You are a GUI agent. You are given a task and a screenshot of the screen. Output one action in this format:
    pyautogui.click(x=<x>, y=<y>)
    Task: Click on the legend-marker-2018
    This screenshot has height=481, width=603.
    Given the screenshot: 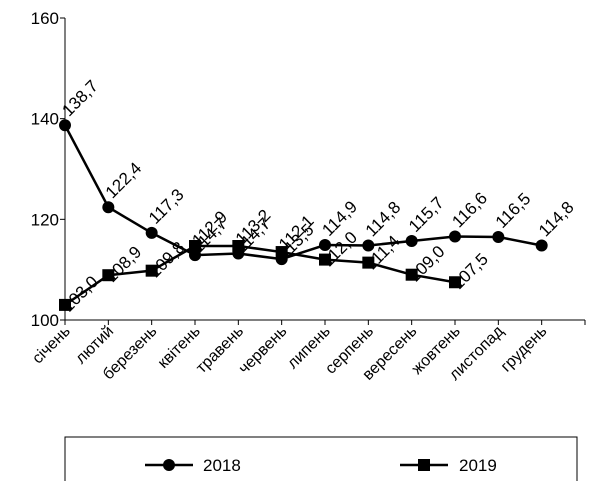 What is the action you would take?
    pyautogui.click(x=169, y=465)
    